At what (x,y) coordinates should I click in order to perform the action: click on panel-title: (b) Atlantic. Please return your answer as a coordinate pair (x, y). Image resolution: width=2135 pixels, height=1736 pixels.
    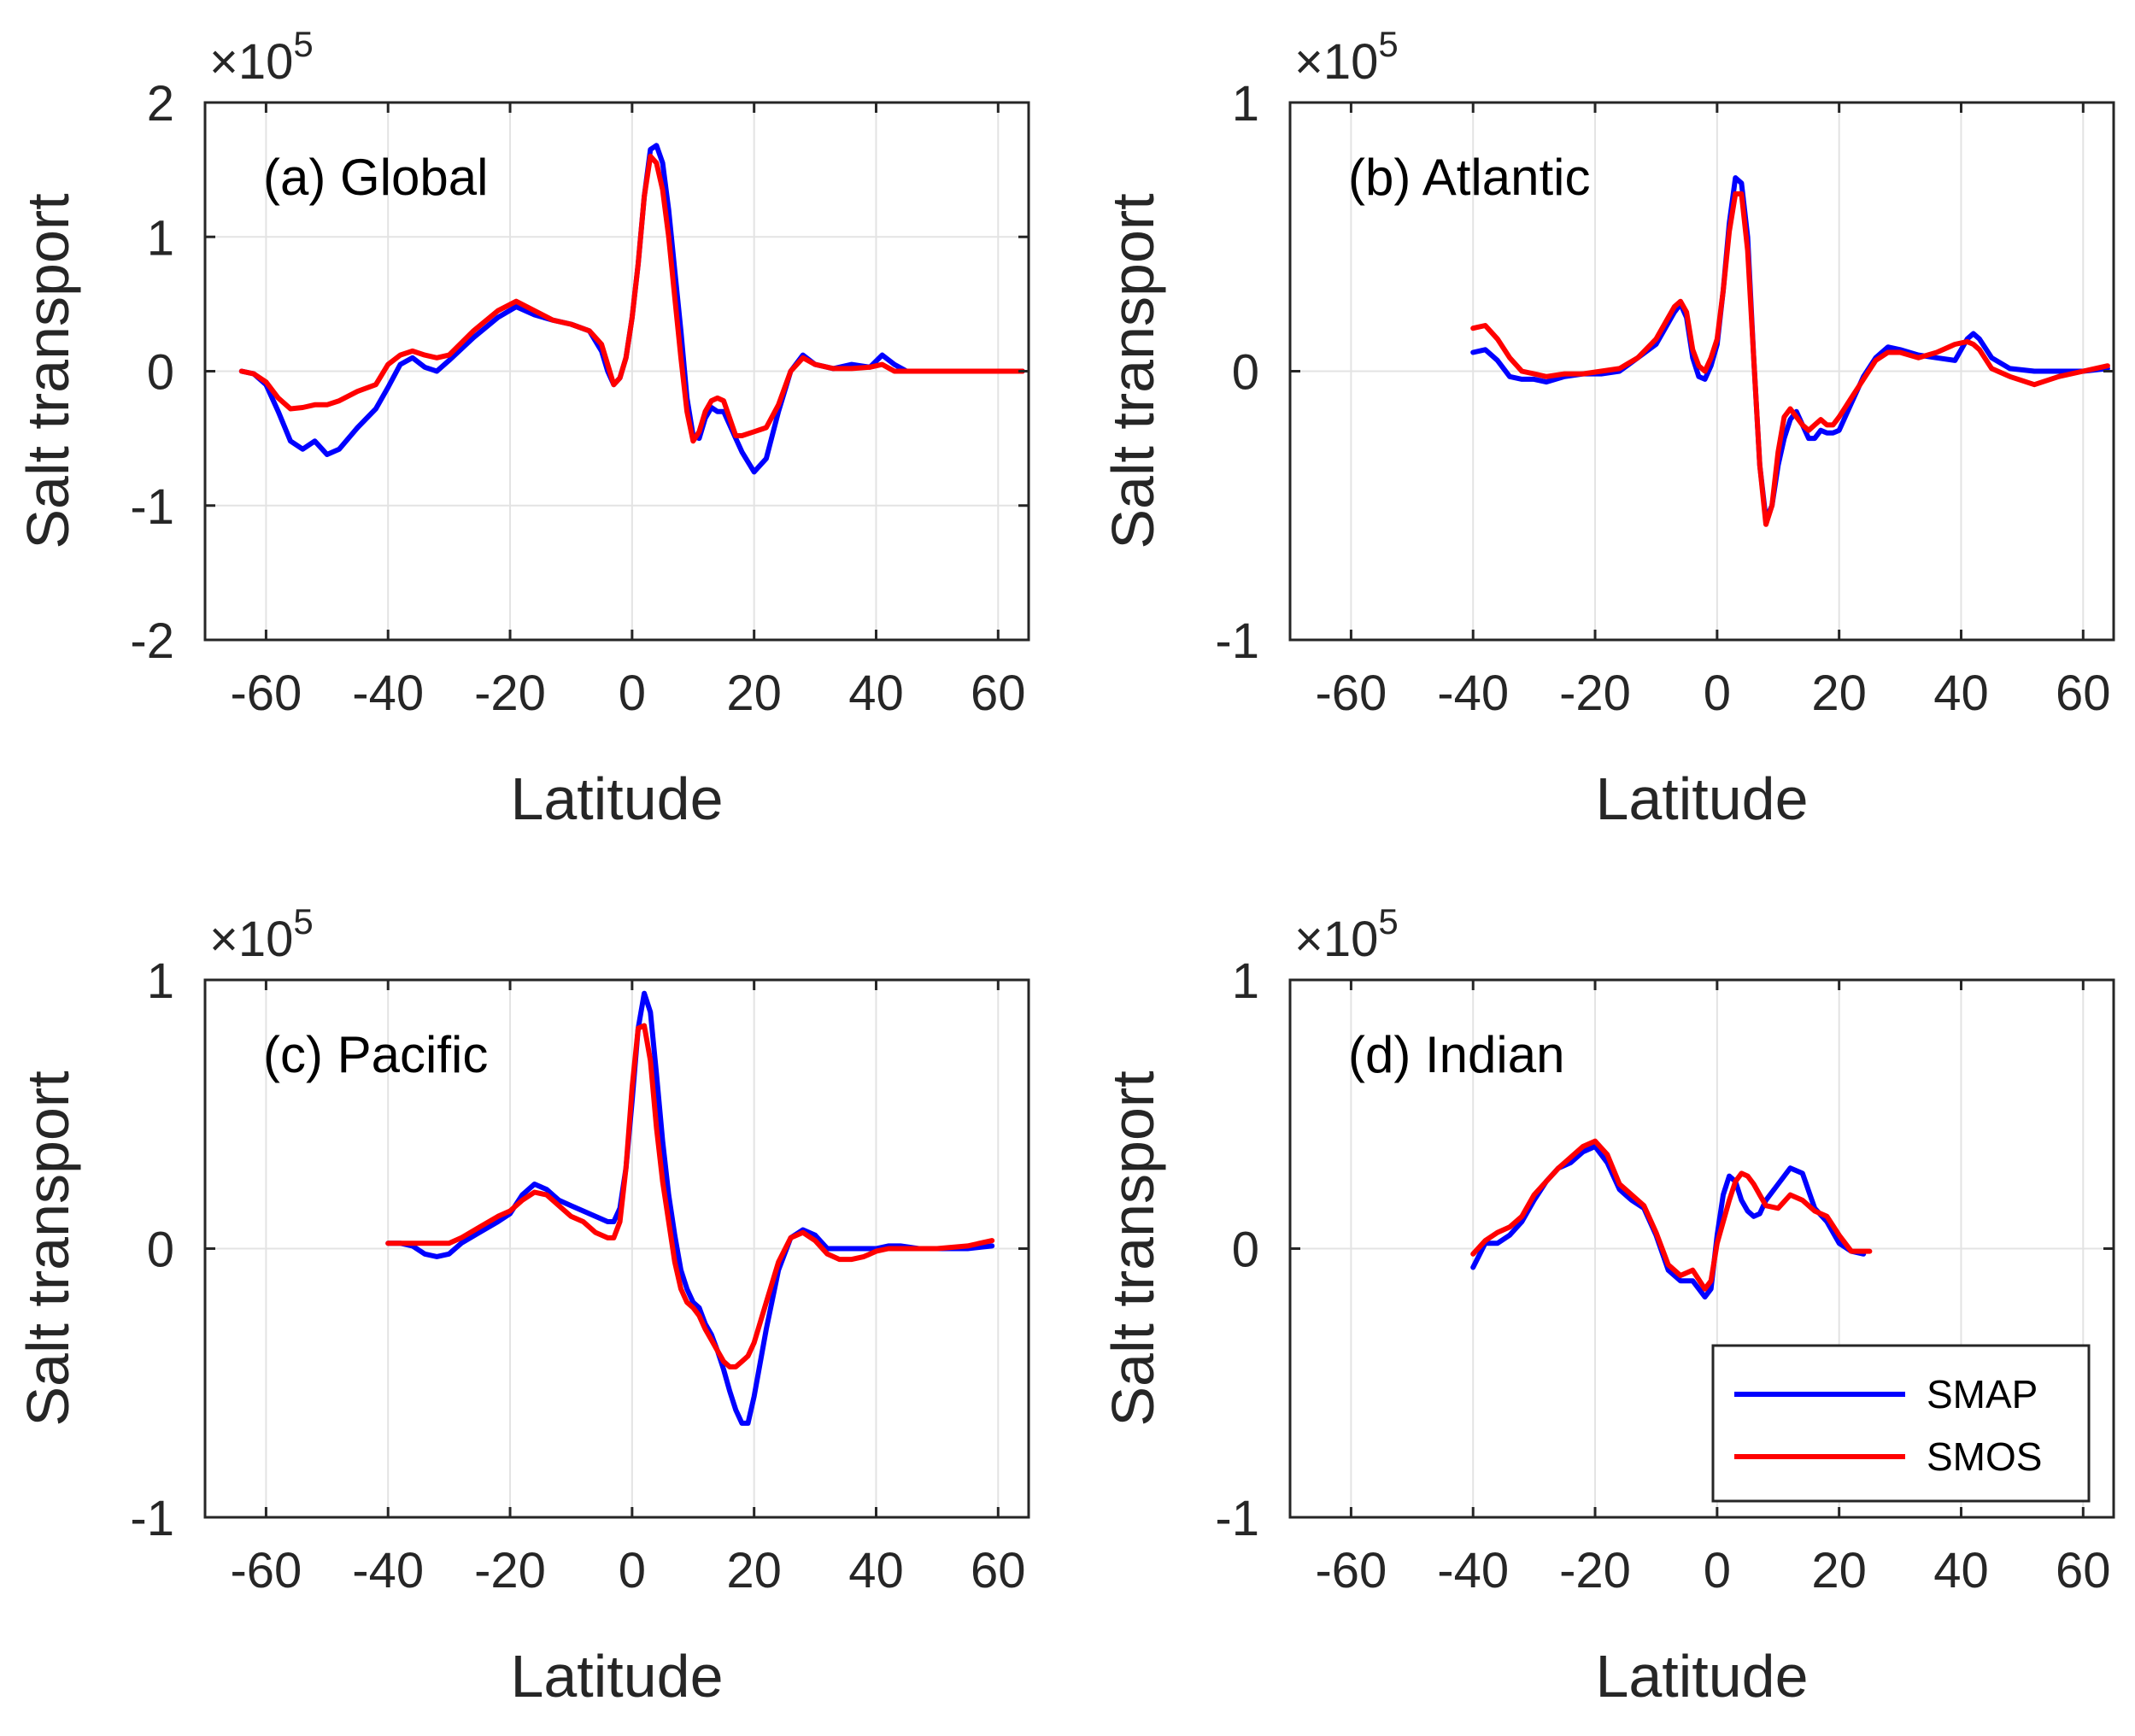
    Looking at the image, I should click on (1469, 177).